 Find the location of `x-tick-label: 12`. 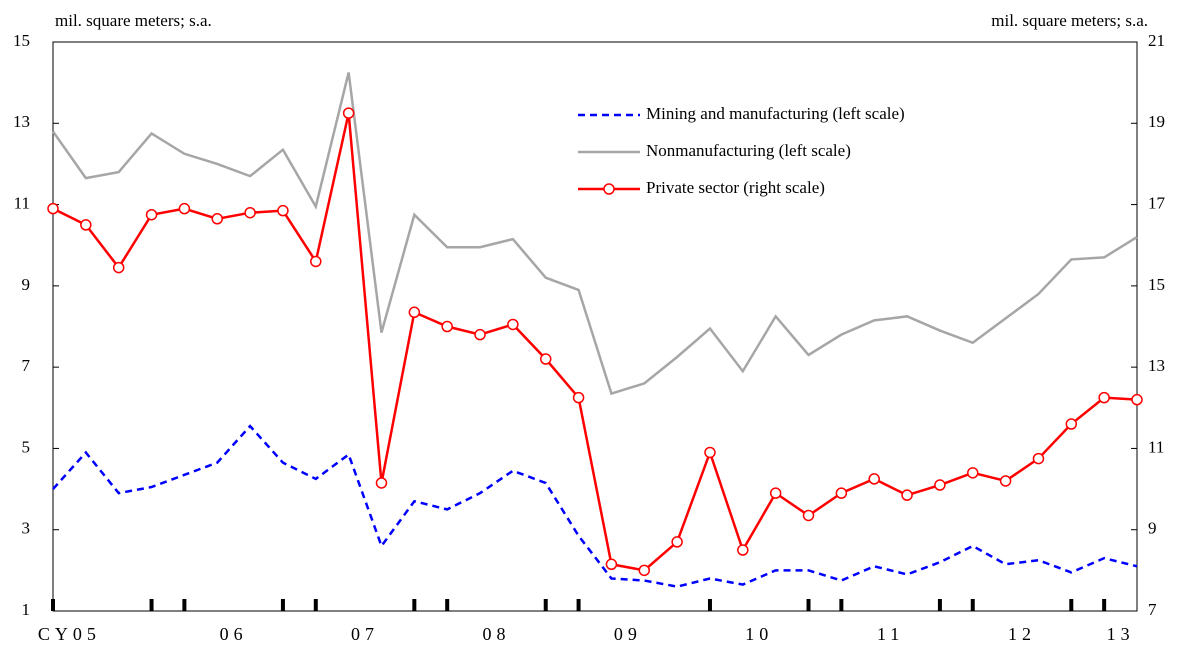

x-tick-label: 12 is located at coordinates (1022, 634).